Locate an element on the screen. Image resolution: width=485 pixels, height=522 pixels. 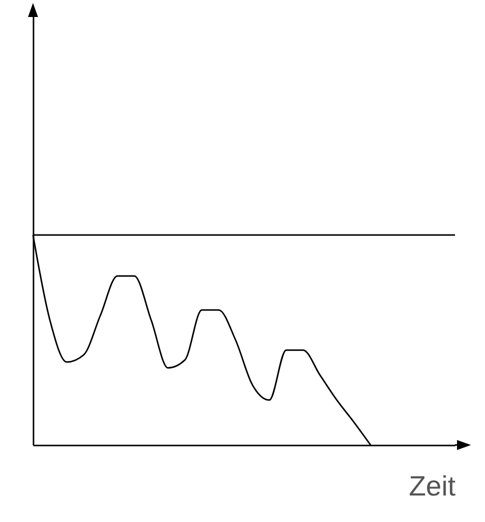
x-axis-title: Zeit is located at coordinates (432, 486).